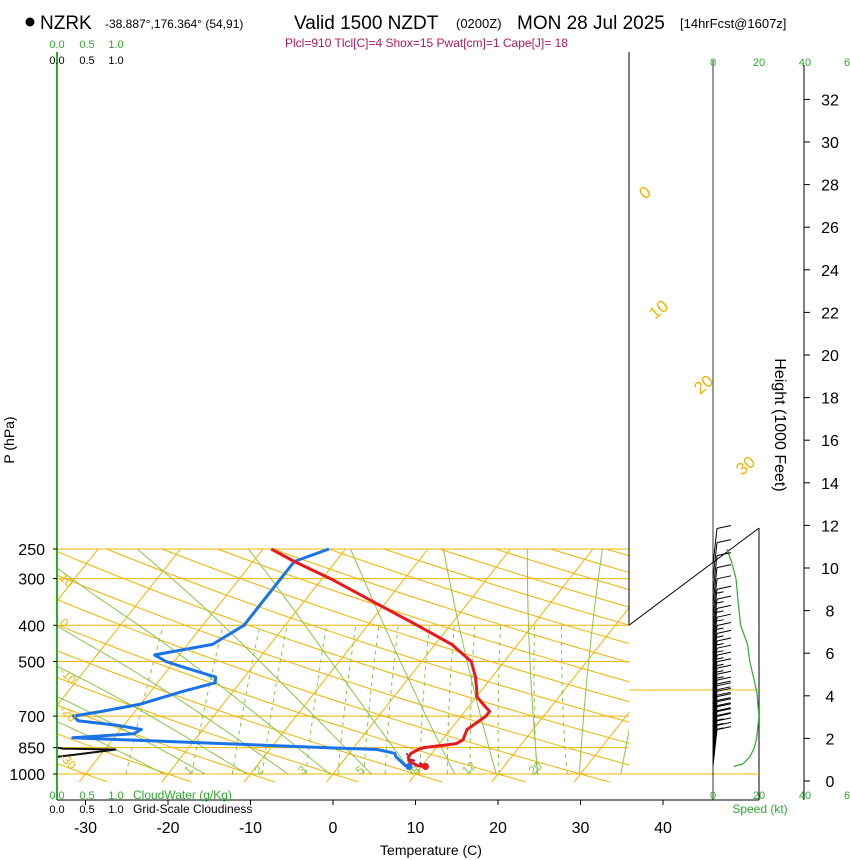 The height and width of the screenshot is (860, 850). I want to click on height-axis-title: Height (1000 Feet), so click(779, 424).